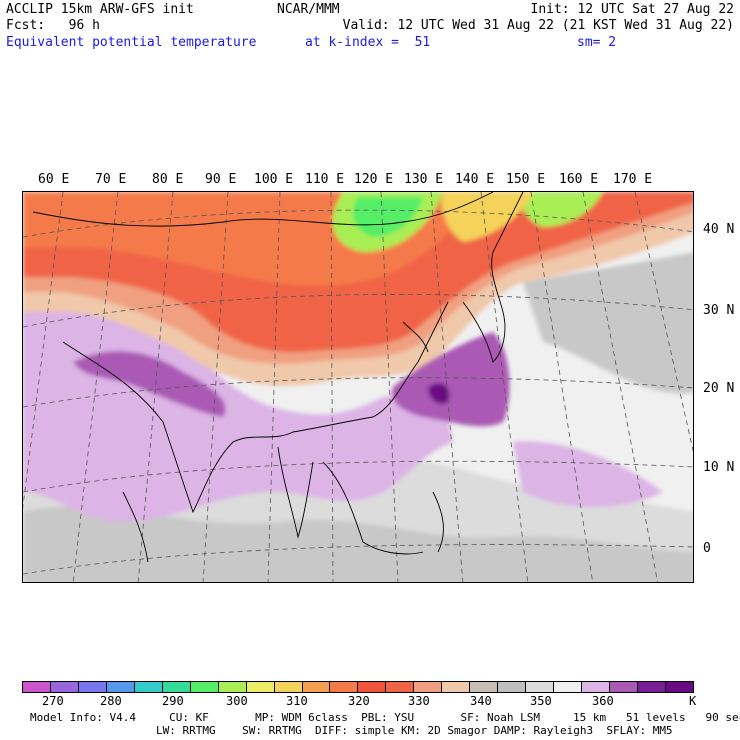 The height and width of the screenshot is (740, 740). I want to click on yellow-patch, so click(487, 217).